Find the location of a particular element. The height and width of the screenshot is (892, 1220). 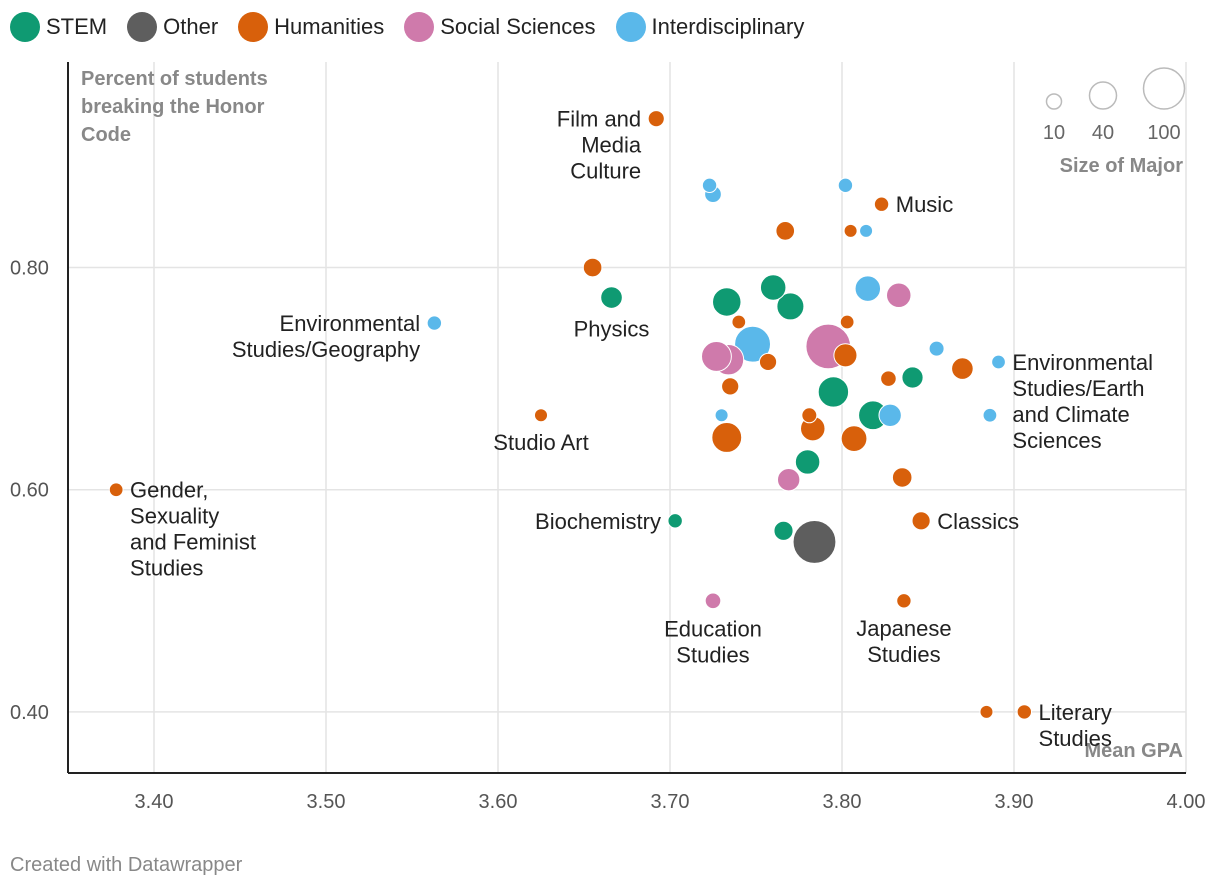

size-legend-label: 40 is located at coordinates (1103, 133).